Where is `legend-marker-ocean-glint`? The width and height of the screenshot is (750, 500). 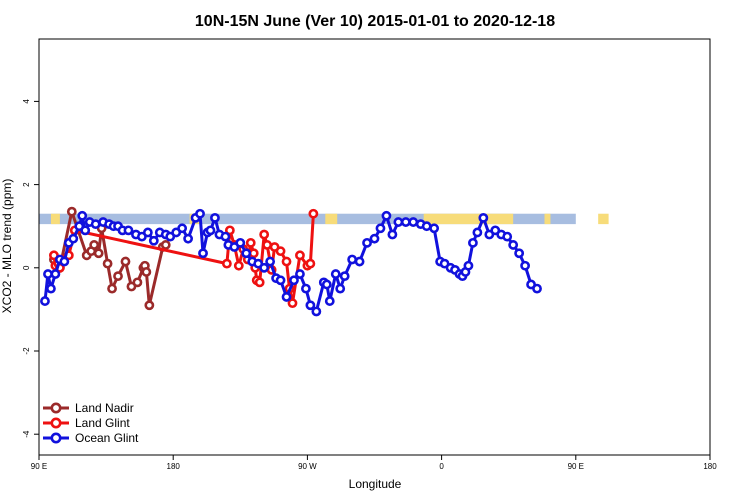 legend-marker-ocean-glint is located at coordinates (56, 438).